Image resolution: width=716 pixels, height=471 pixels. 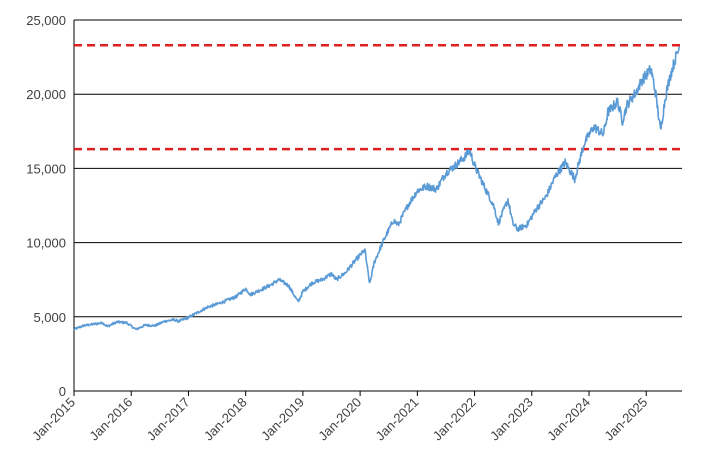 I want to click on x-tick-label: Jan-2023, so click(x=511, y=419).